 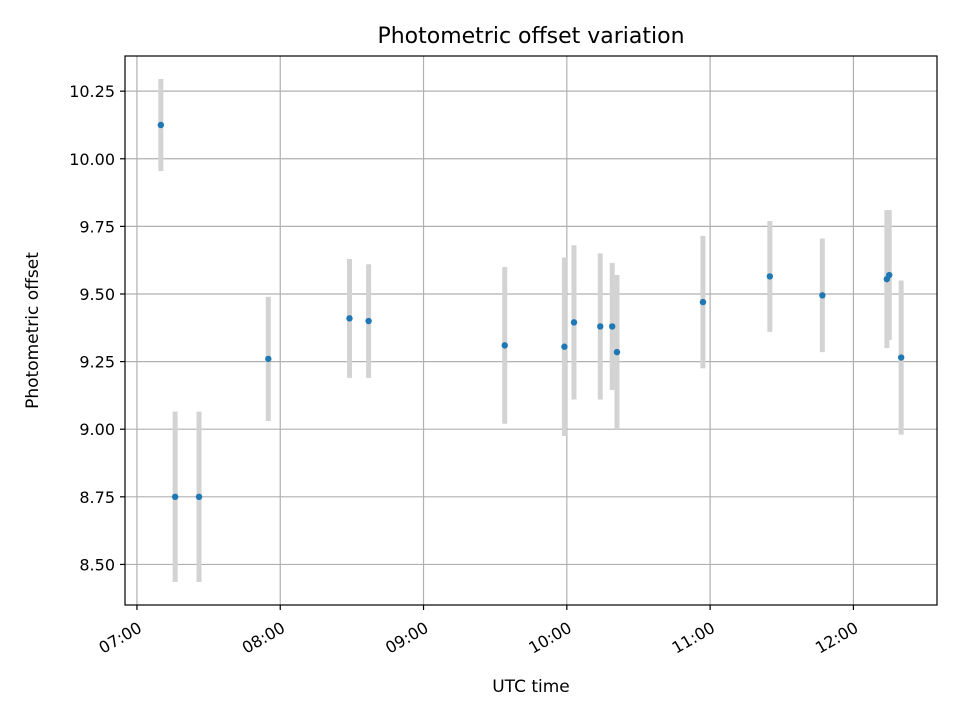 I want to click on x-tick-label: 11:00, so click(x=693, y=638).